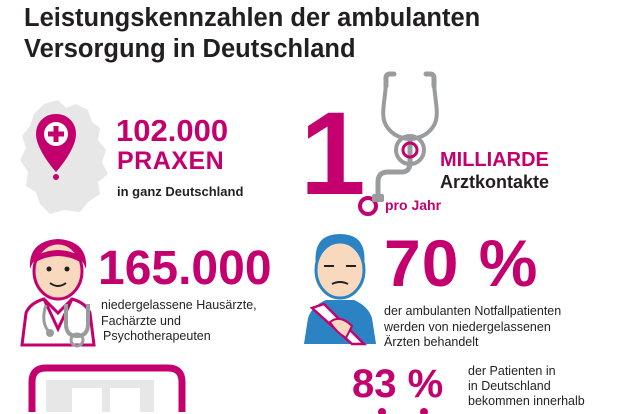 The image size is (630, 414). What do you see at coordinates (190, 49) in the screenshot?
I see `title-line-2: Versorgung in Deutschland` at bounding box center [190, 49].